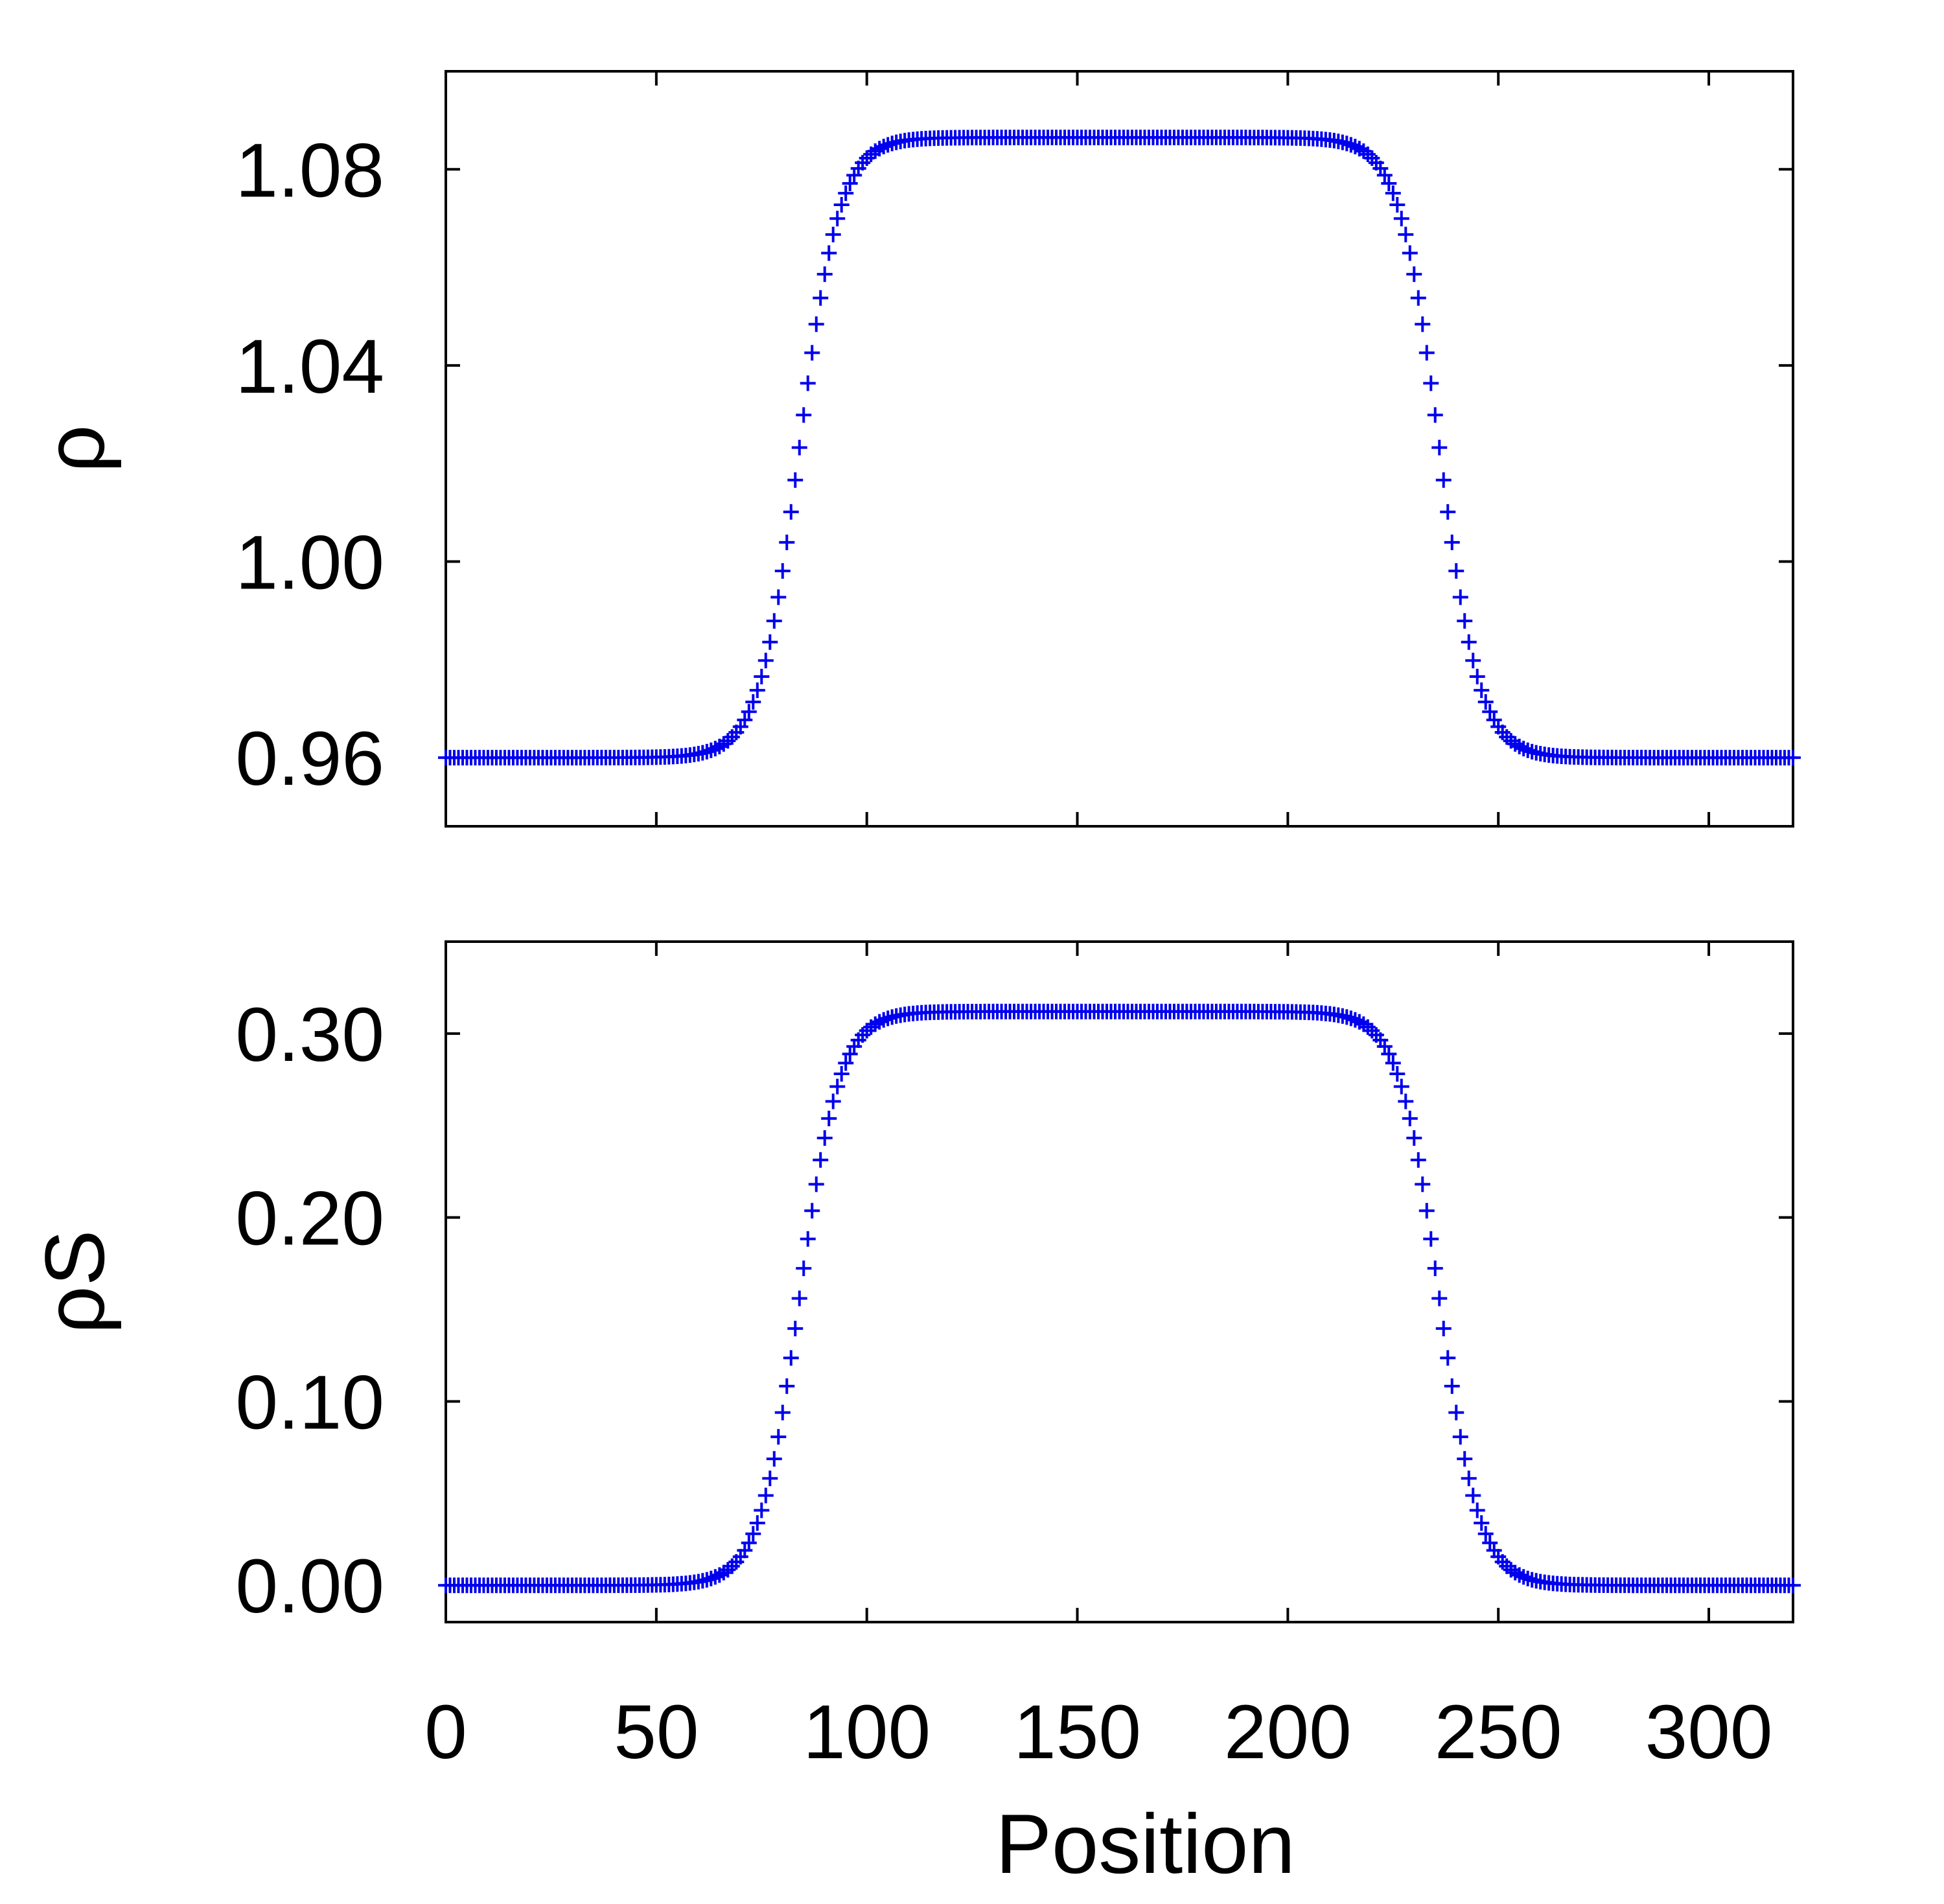  What do you see at coordinates (309, 367) in the screenshot?
I see `y-tick-label: 1.04` at bounding box center [309, 367].